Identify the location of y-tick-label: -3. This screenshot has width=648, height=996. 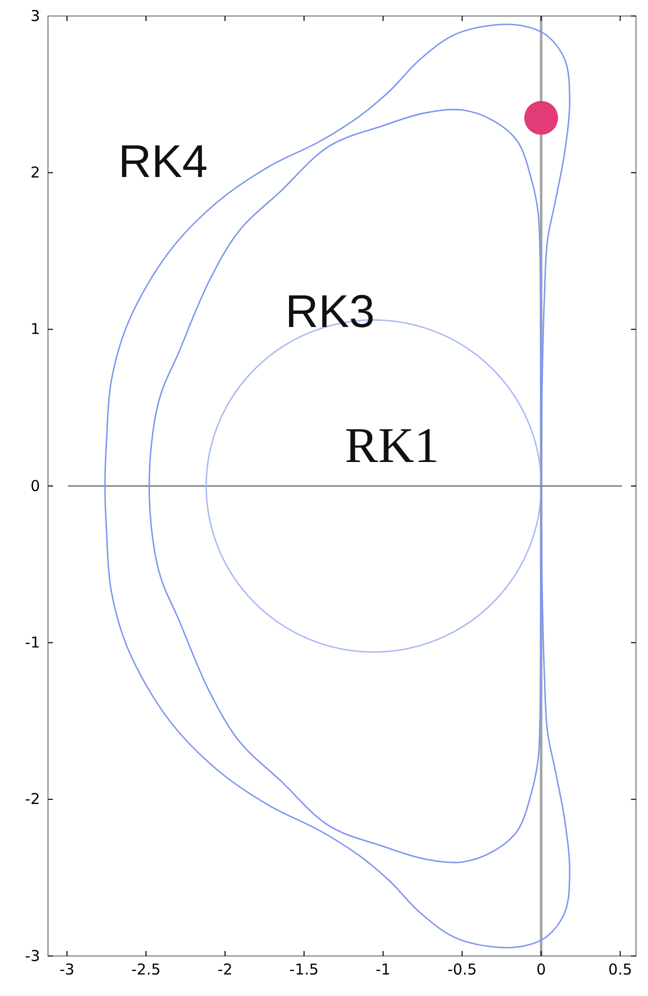
(32, 955).